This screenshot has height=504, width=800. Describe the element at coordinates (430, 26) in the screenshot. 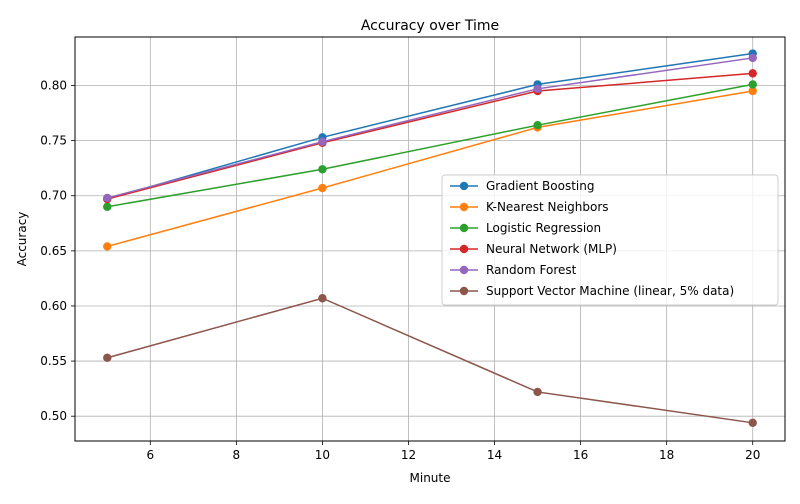

I see `chart-title: Accuracy over Time` at that location.